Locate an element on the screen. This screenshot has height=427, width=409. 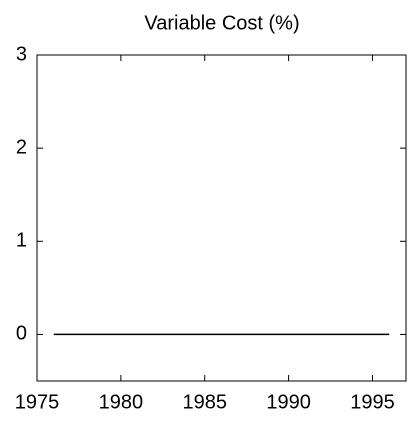
x-tick-label: 1990 is located at coordinates (288, 402).